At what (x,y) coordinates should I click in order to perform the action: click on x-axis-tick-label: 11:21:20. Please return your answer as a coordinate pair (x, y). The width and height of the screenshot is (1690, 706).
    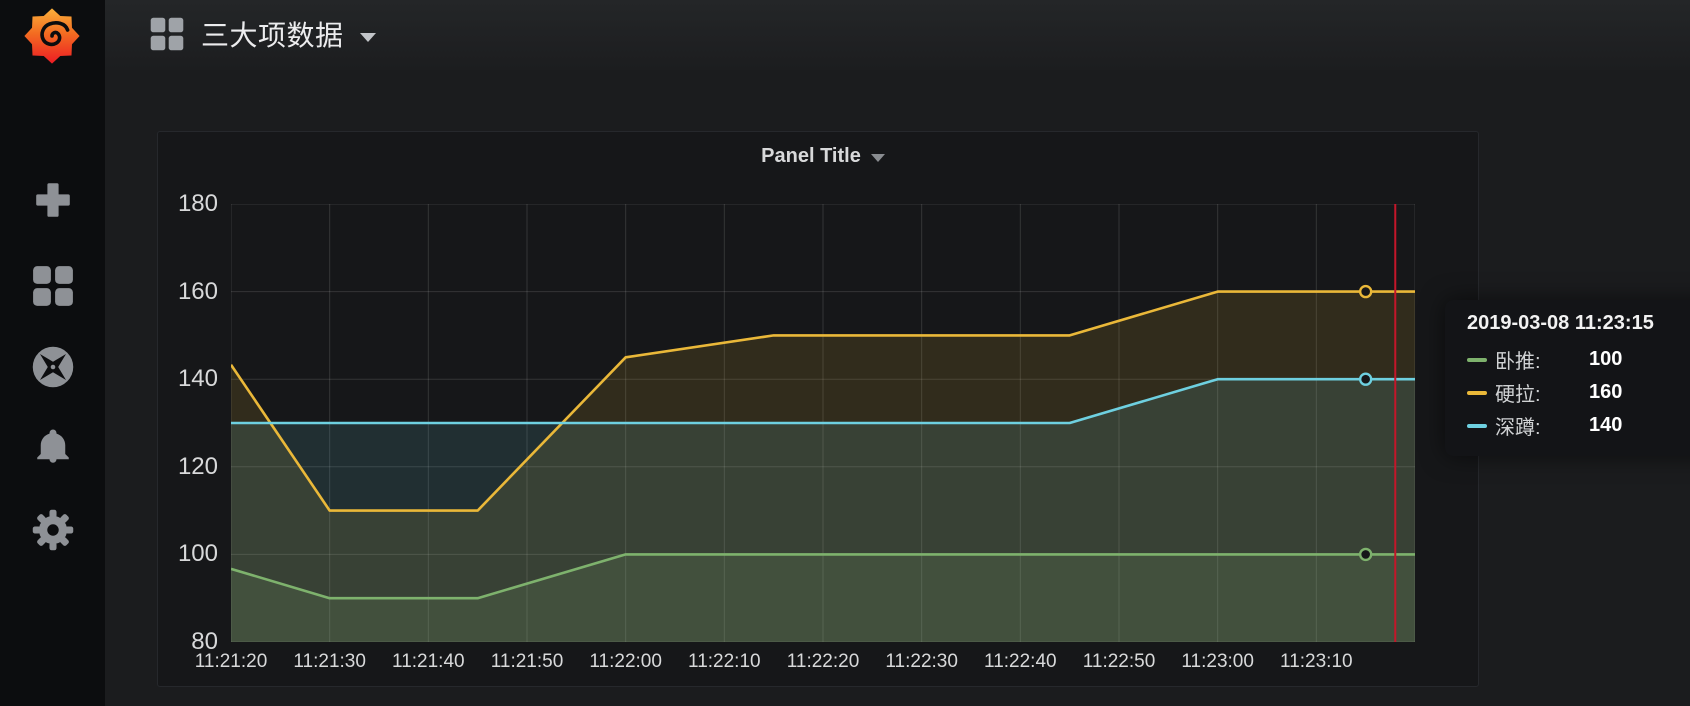
    Looking at the image, I should click on (231, 661).